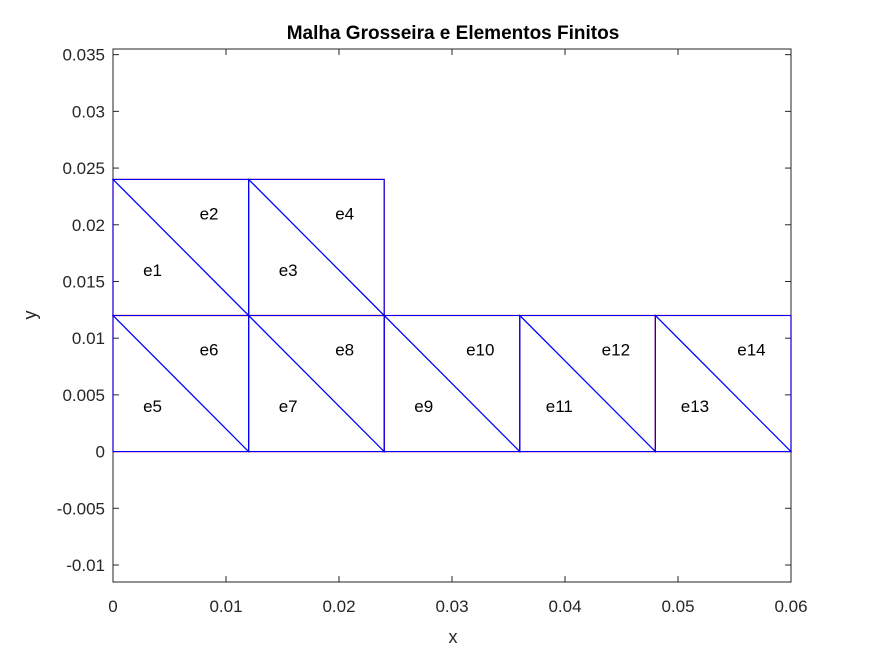 The width and height of the screenshot is (875, 661). I want to click on element-e14, so click(723, 383).